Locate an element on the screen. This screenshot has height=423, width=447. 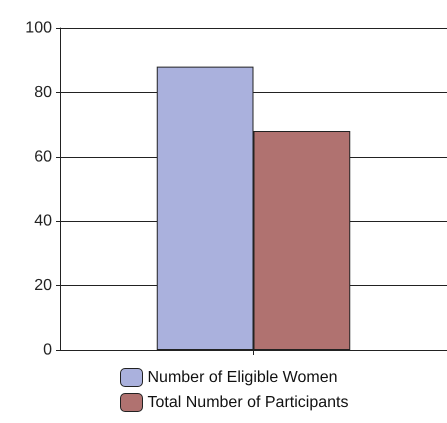
legend-label: Total Number of Participants is located at coordinates (248, 402).